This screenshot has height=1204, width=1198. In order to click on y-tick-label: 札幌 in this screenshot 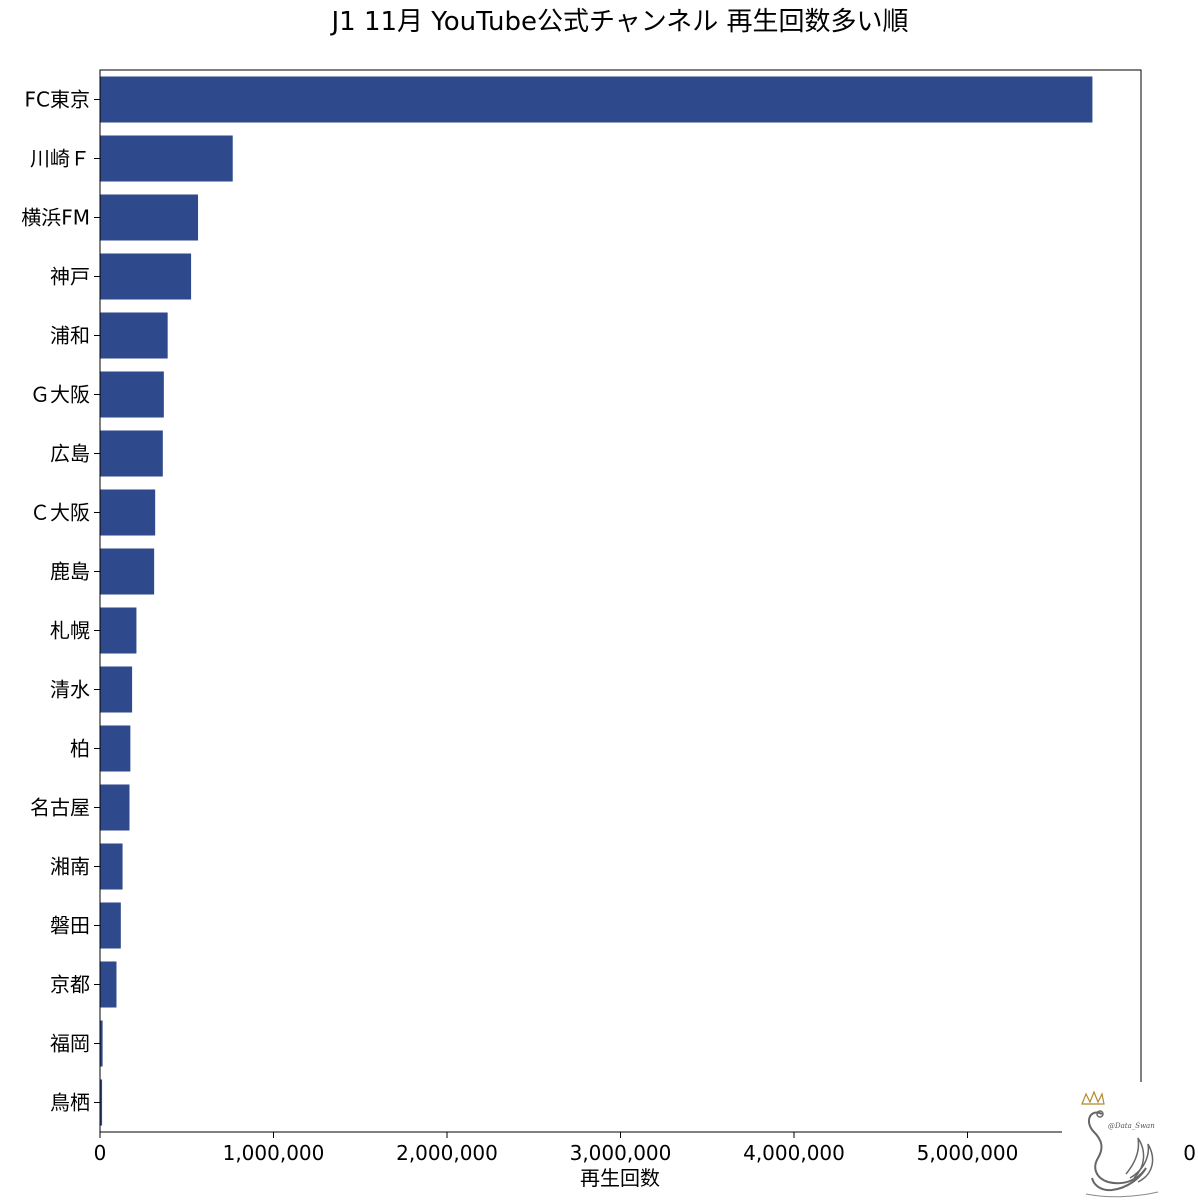, I will do `click(70, 631)`.